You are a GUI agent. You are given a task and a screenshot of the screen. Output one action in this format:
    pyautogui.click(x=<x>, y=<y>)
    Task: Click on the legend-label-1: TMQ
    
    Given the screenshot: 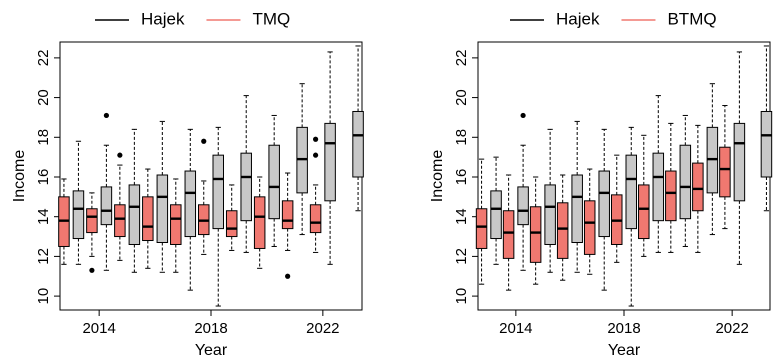 What is the action you would take?
    pyautogui.click(x=271, y=18)
    